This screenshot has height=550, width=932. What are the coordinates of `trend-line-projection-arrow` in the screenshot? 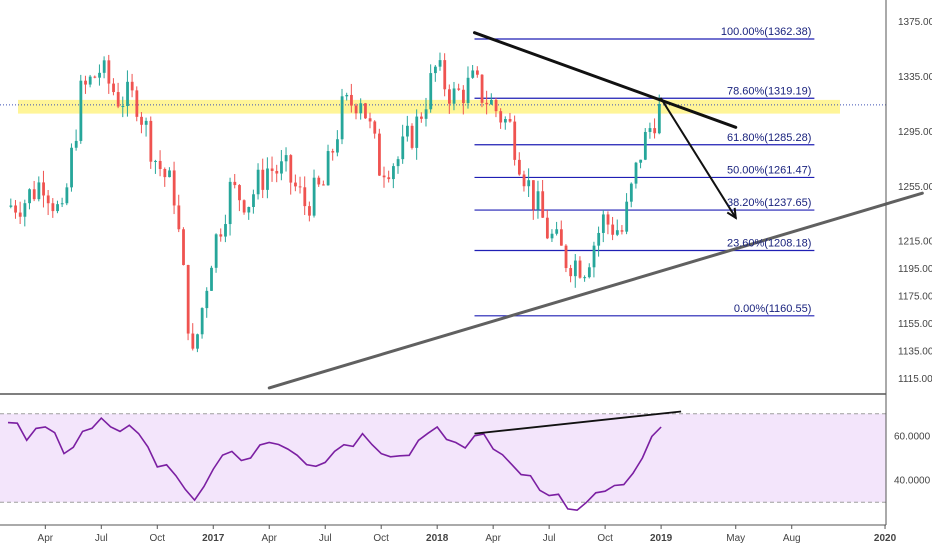 It's located at (698, 158).